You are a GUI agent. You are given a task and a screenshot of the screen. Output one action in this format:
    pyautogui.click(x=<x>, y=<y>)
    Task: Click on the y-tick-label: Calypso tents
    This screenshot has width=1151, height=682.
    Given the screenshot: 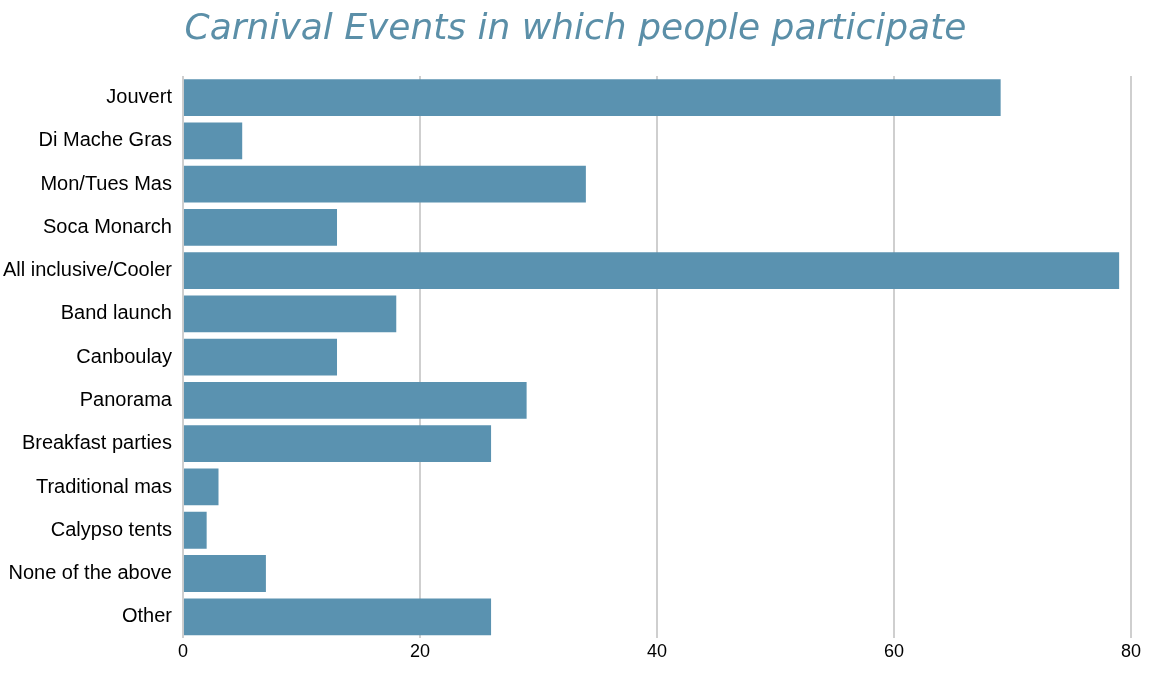 What is the action you would take?
    pyautogui.click(x=111, y=528)
    